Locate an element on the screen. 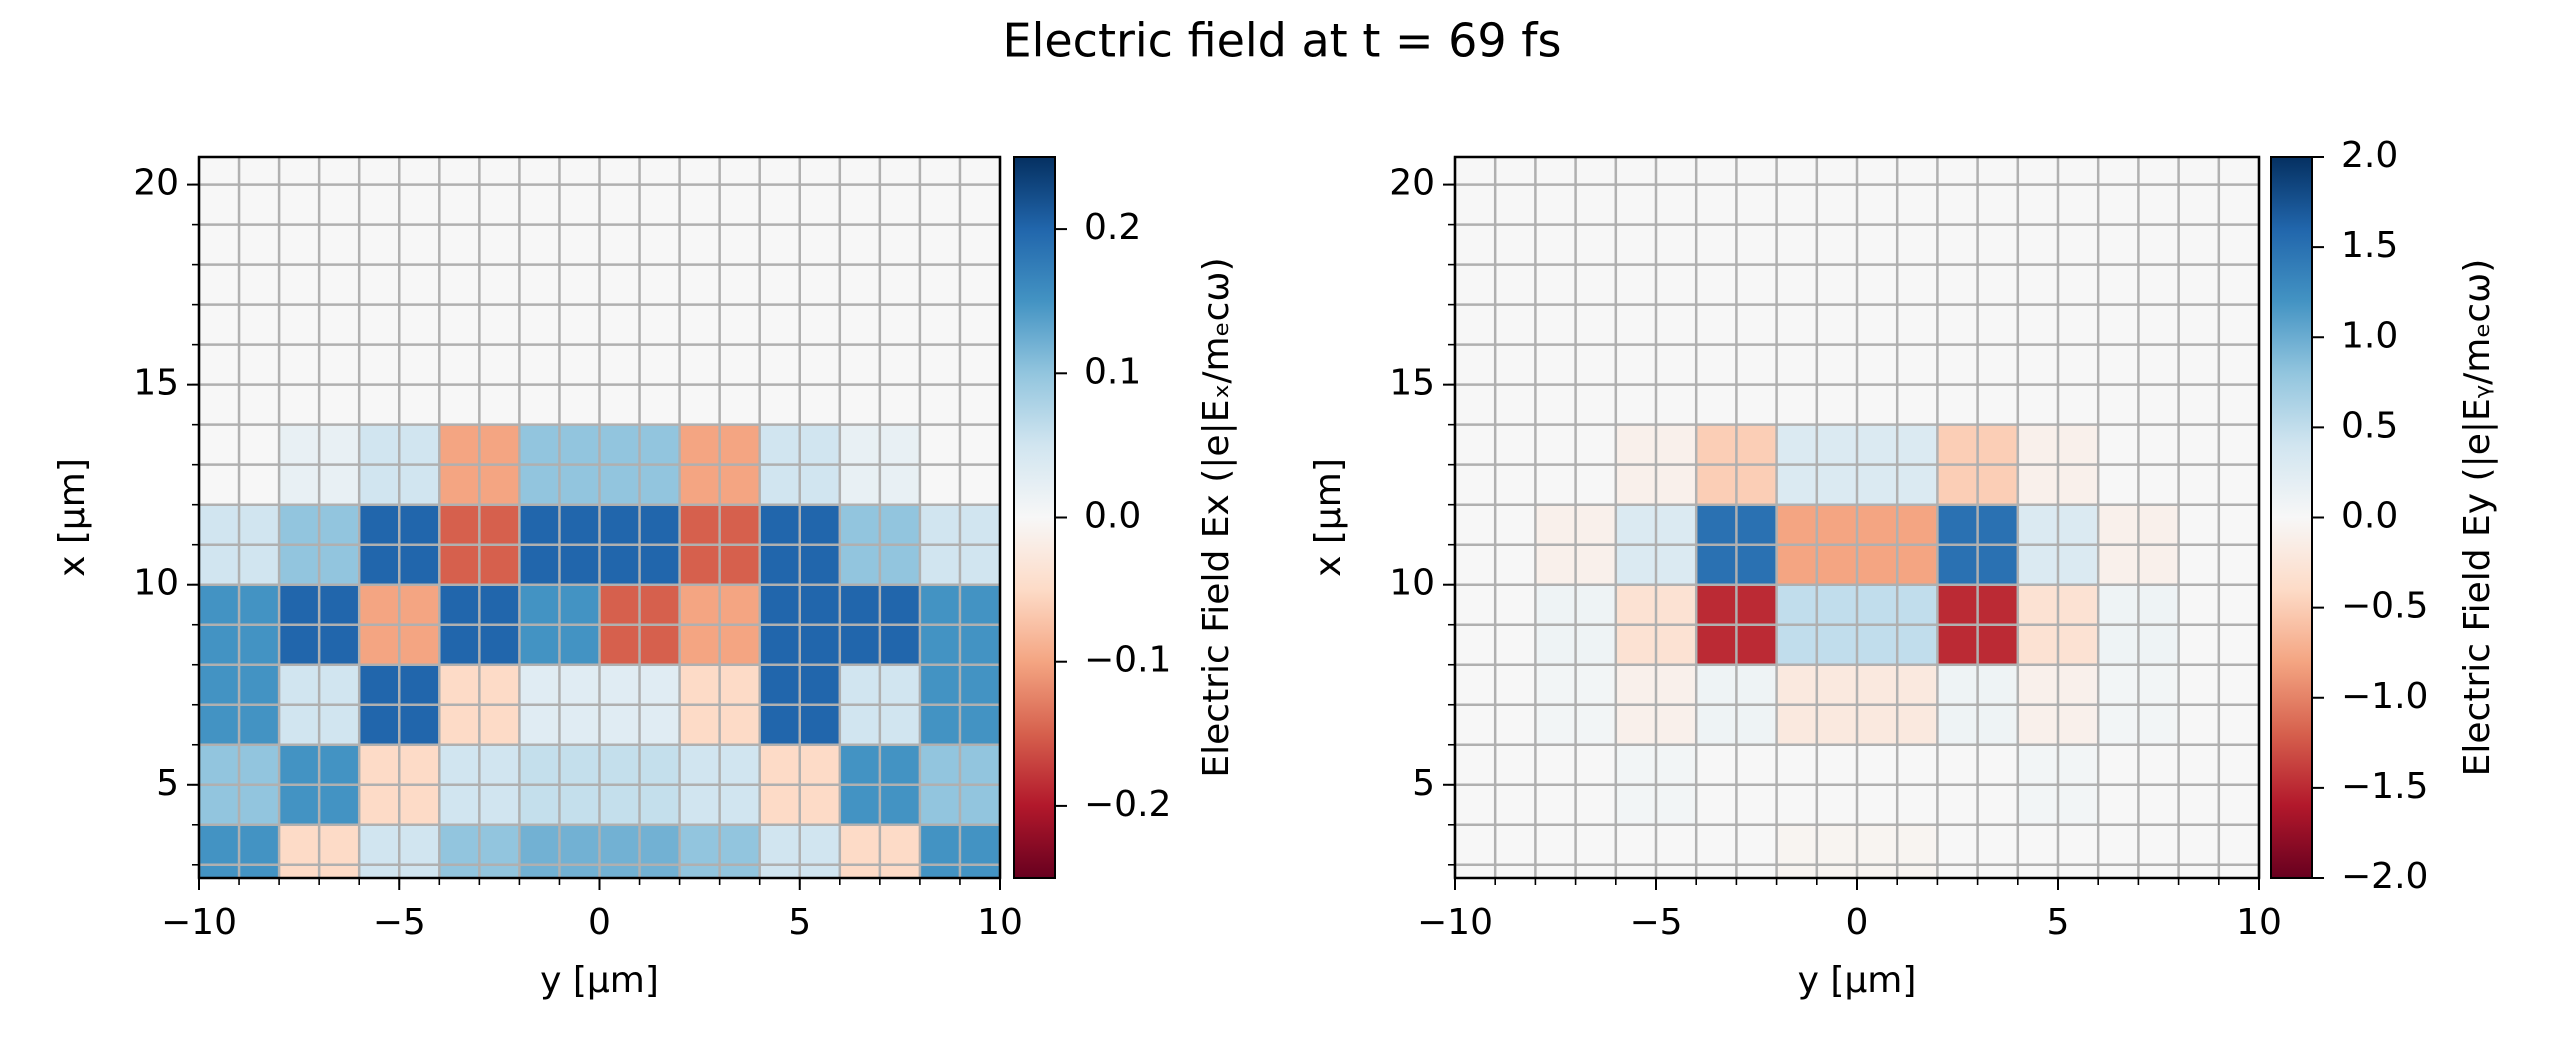 The image size is (2550, 1050). colorbar-tick-label: −0.2 is located at coordinates (1127, 804).